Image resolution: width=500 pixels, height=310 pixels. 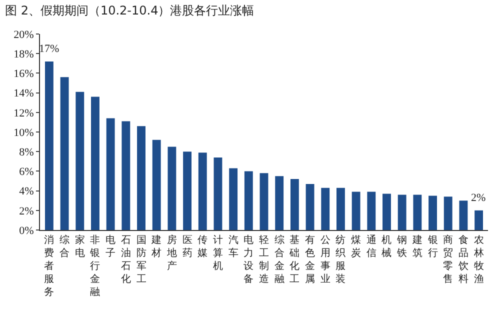 What do you see at coordinates (478, 198) in the screenshot?
I see `annotation: 2%` at bounding box center [478, 198].